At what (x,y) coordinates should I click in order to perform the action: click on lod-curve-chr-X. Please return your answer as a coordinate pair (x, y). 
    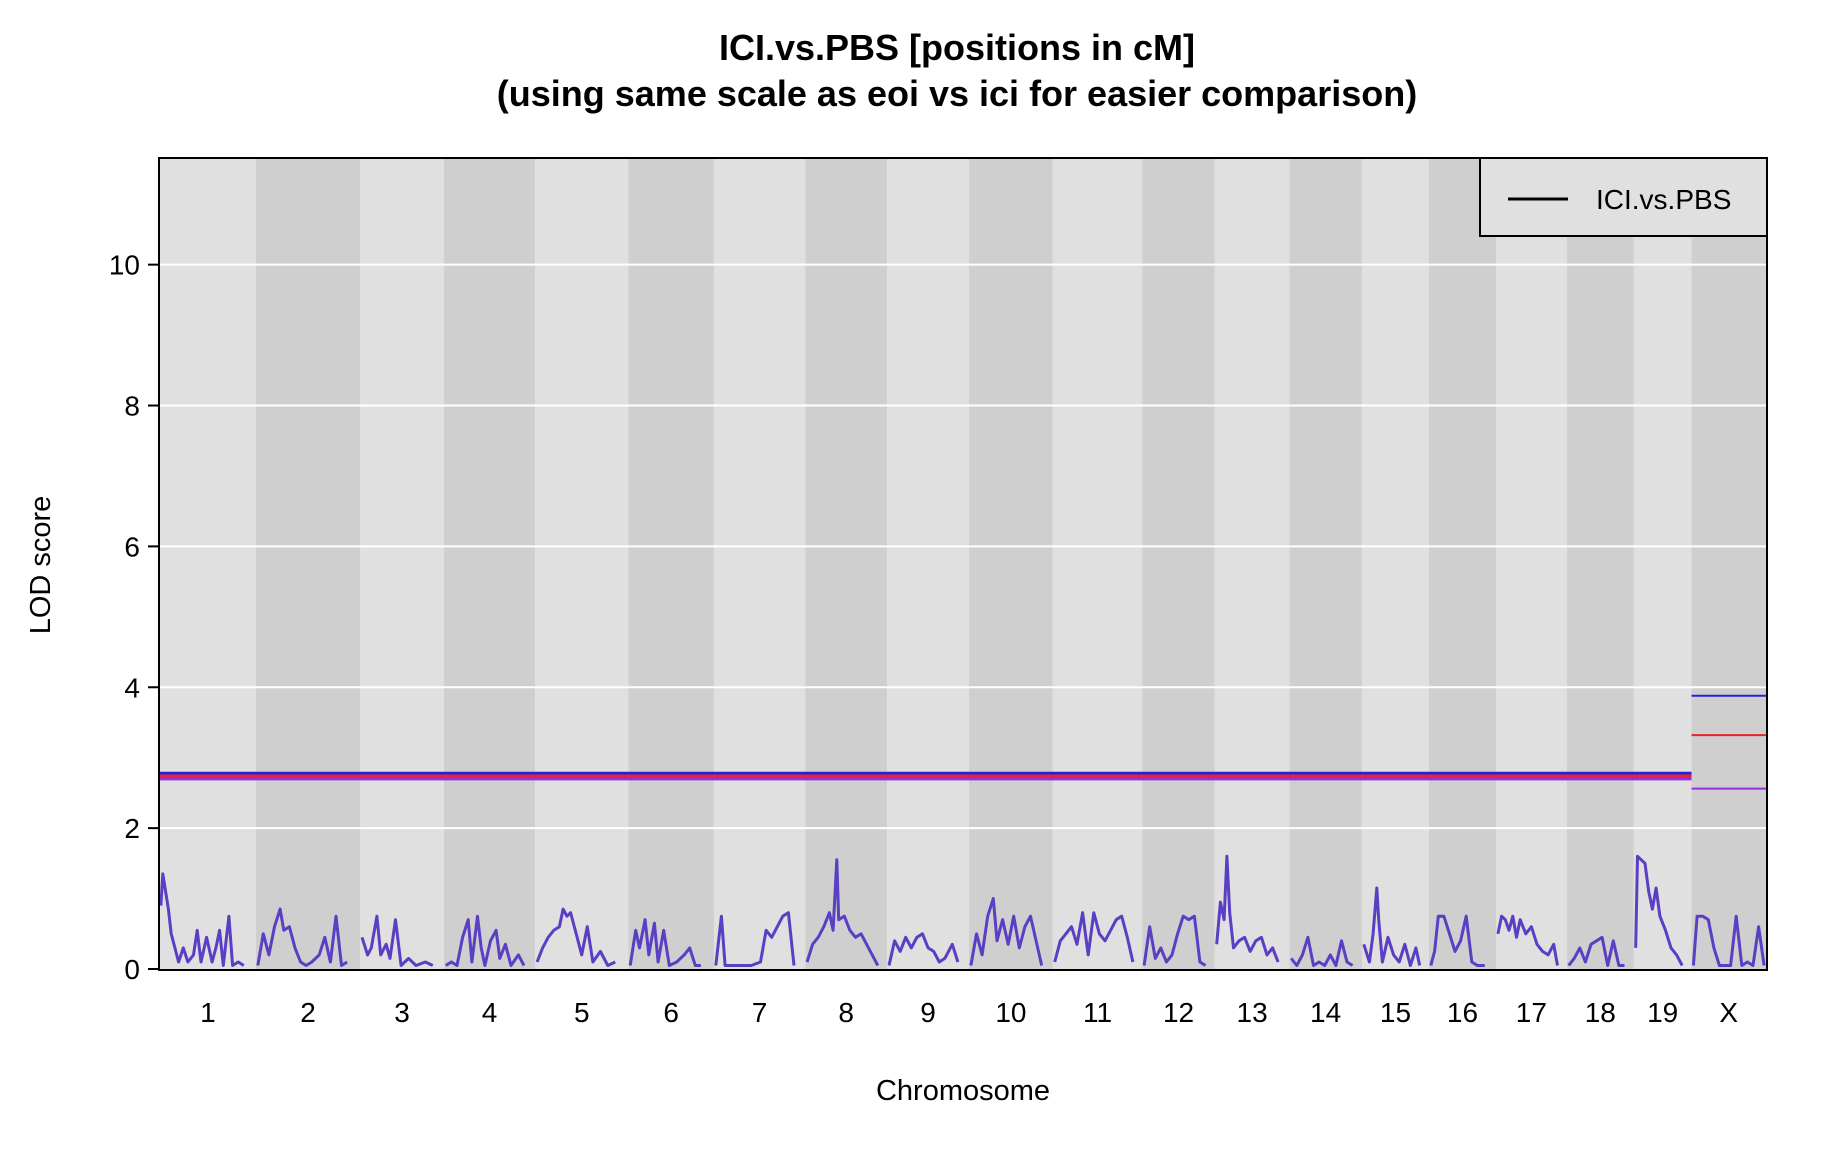
    Looking at the image, I should click on (1728, 940).